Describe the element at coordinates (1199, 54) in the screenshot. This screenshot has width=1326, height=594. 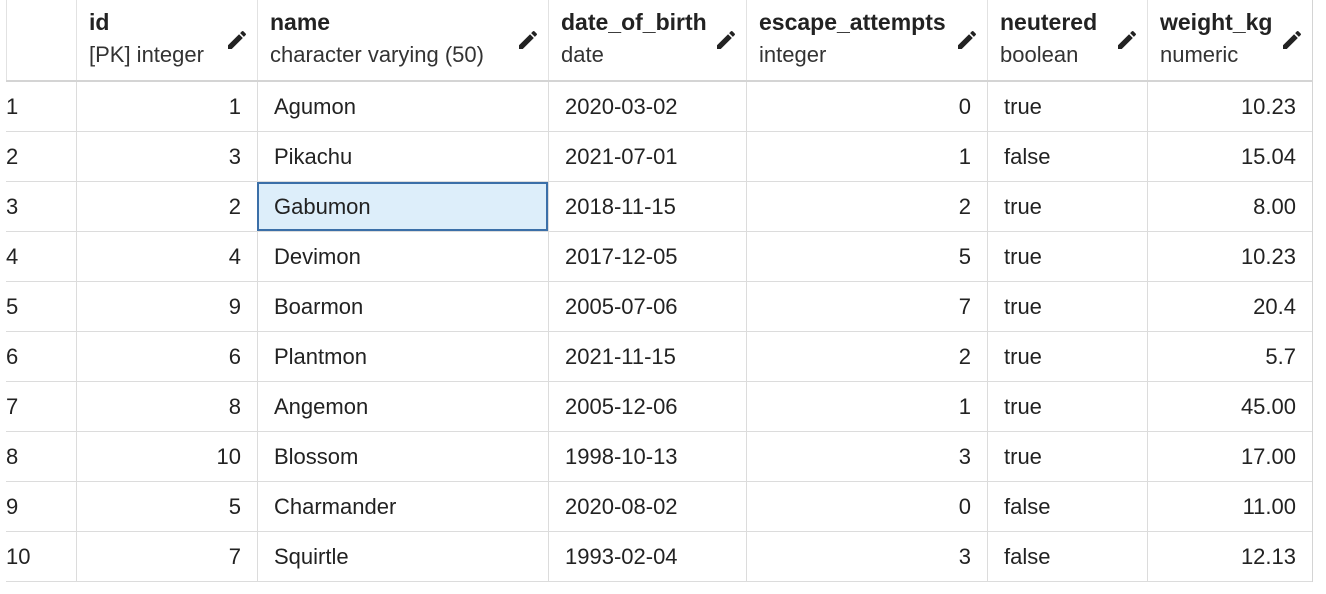
I see `column-type: numeric` at that location.